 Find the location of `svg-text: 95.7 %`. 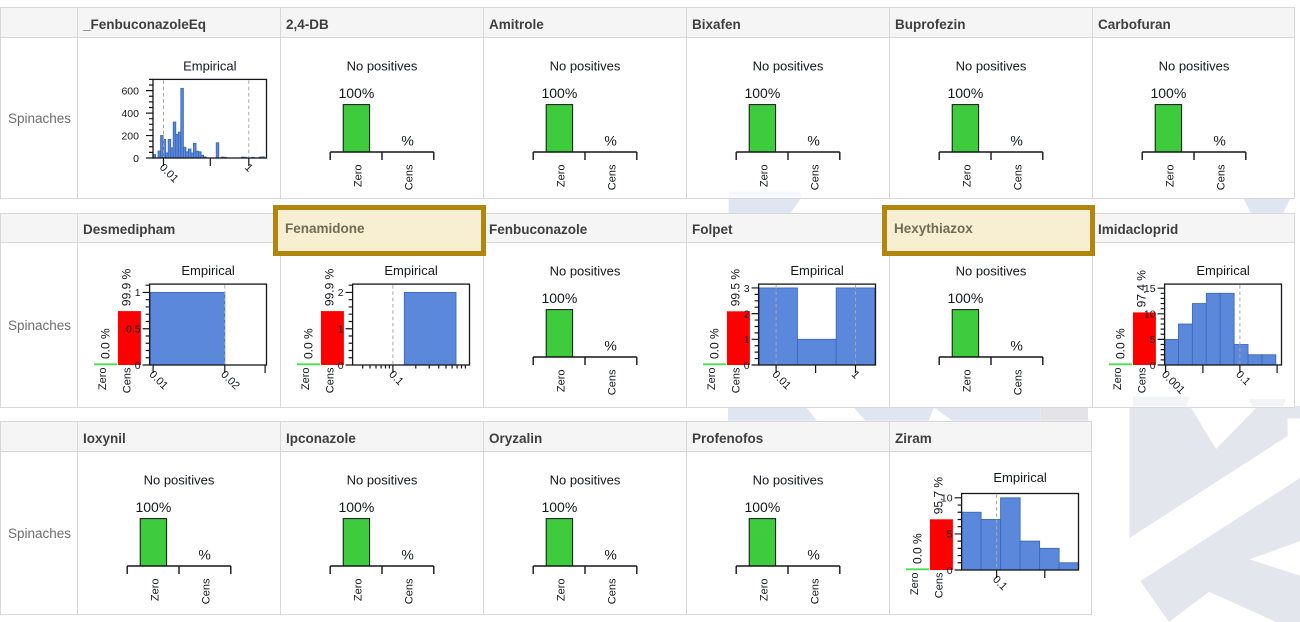

svg-text: 95.7 % is located at coordinates (939, 496).